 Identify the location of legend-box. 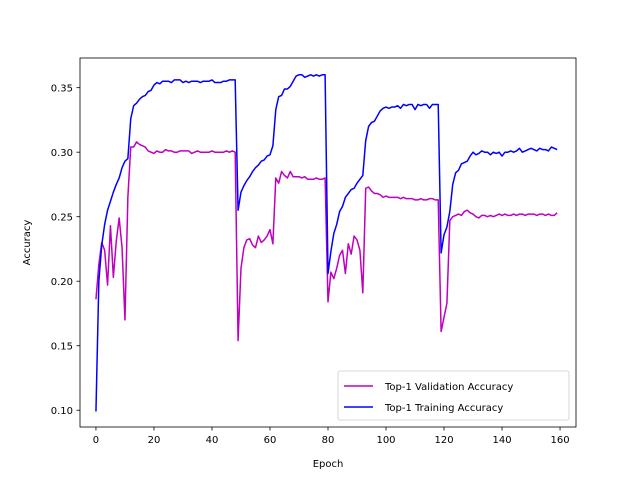
(453, 395).